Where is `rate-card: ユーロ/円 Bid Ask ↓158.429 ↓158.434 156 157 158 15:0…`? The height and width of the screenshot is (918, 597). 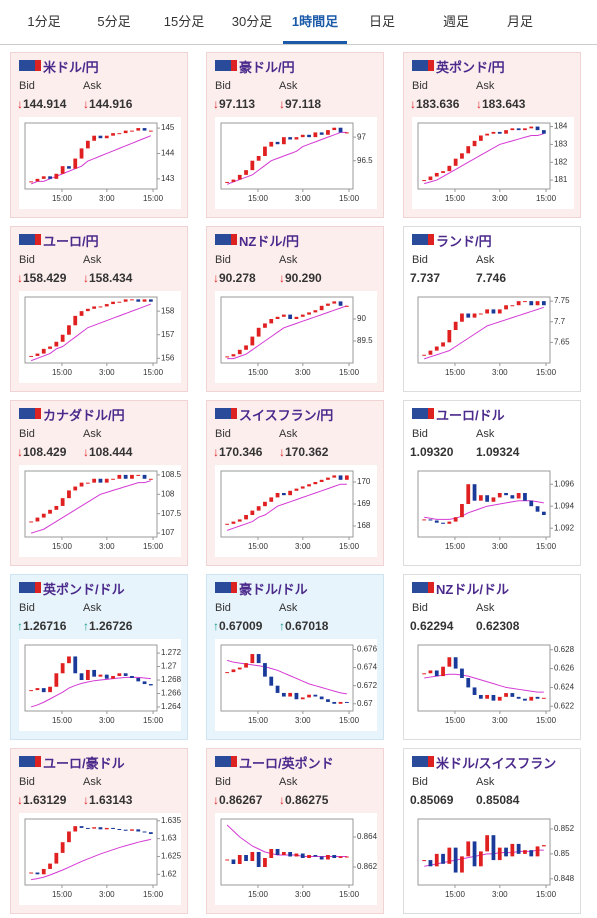 rate-card: ユーロ/円 Bid Ask ↓158.429 ↓158.434 156 157 158 15:0… is located at coordinates (99, 309).